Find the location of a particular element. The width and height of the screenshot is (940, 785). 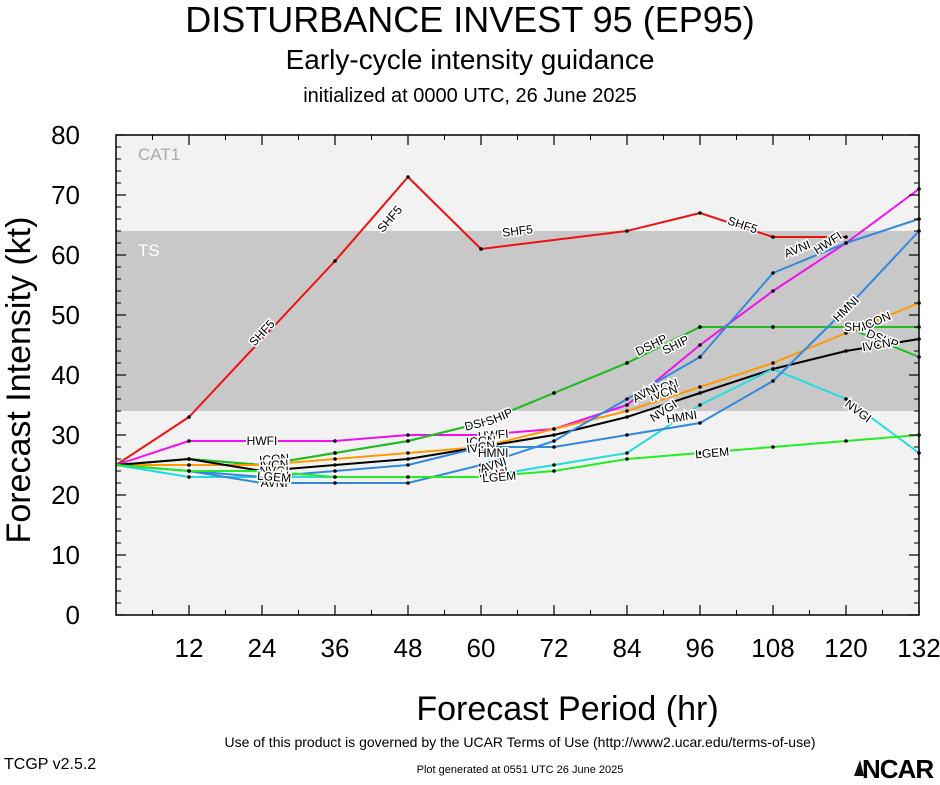

ncar-logo: NCAR is located at coordinates (898, 769).